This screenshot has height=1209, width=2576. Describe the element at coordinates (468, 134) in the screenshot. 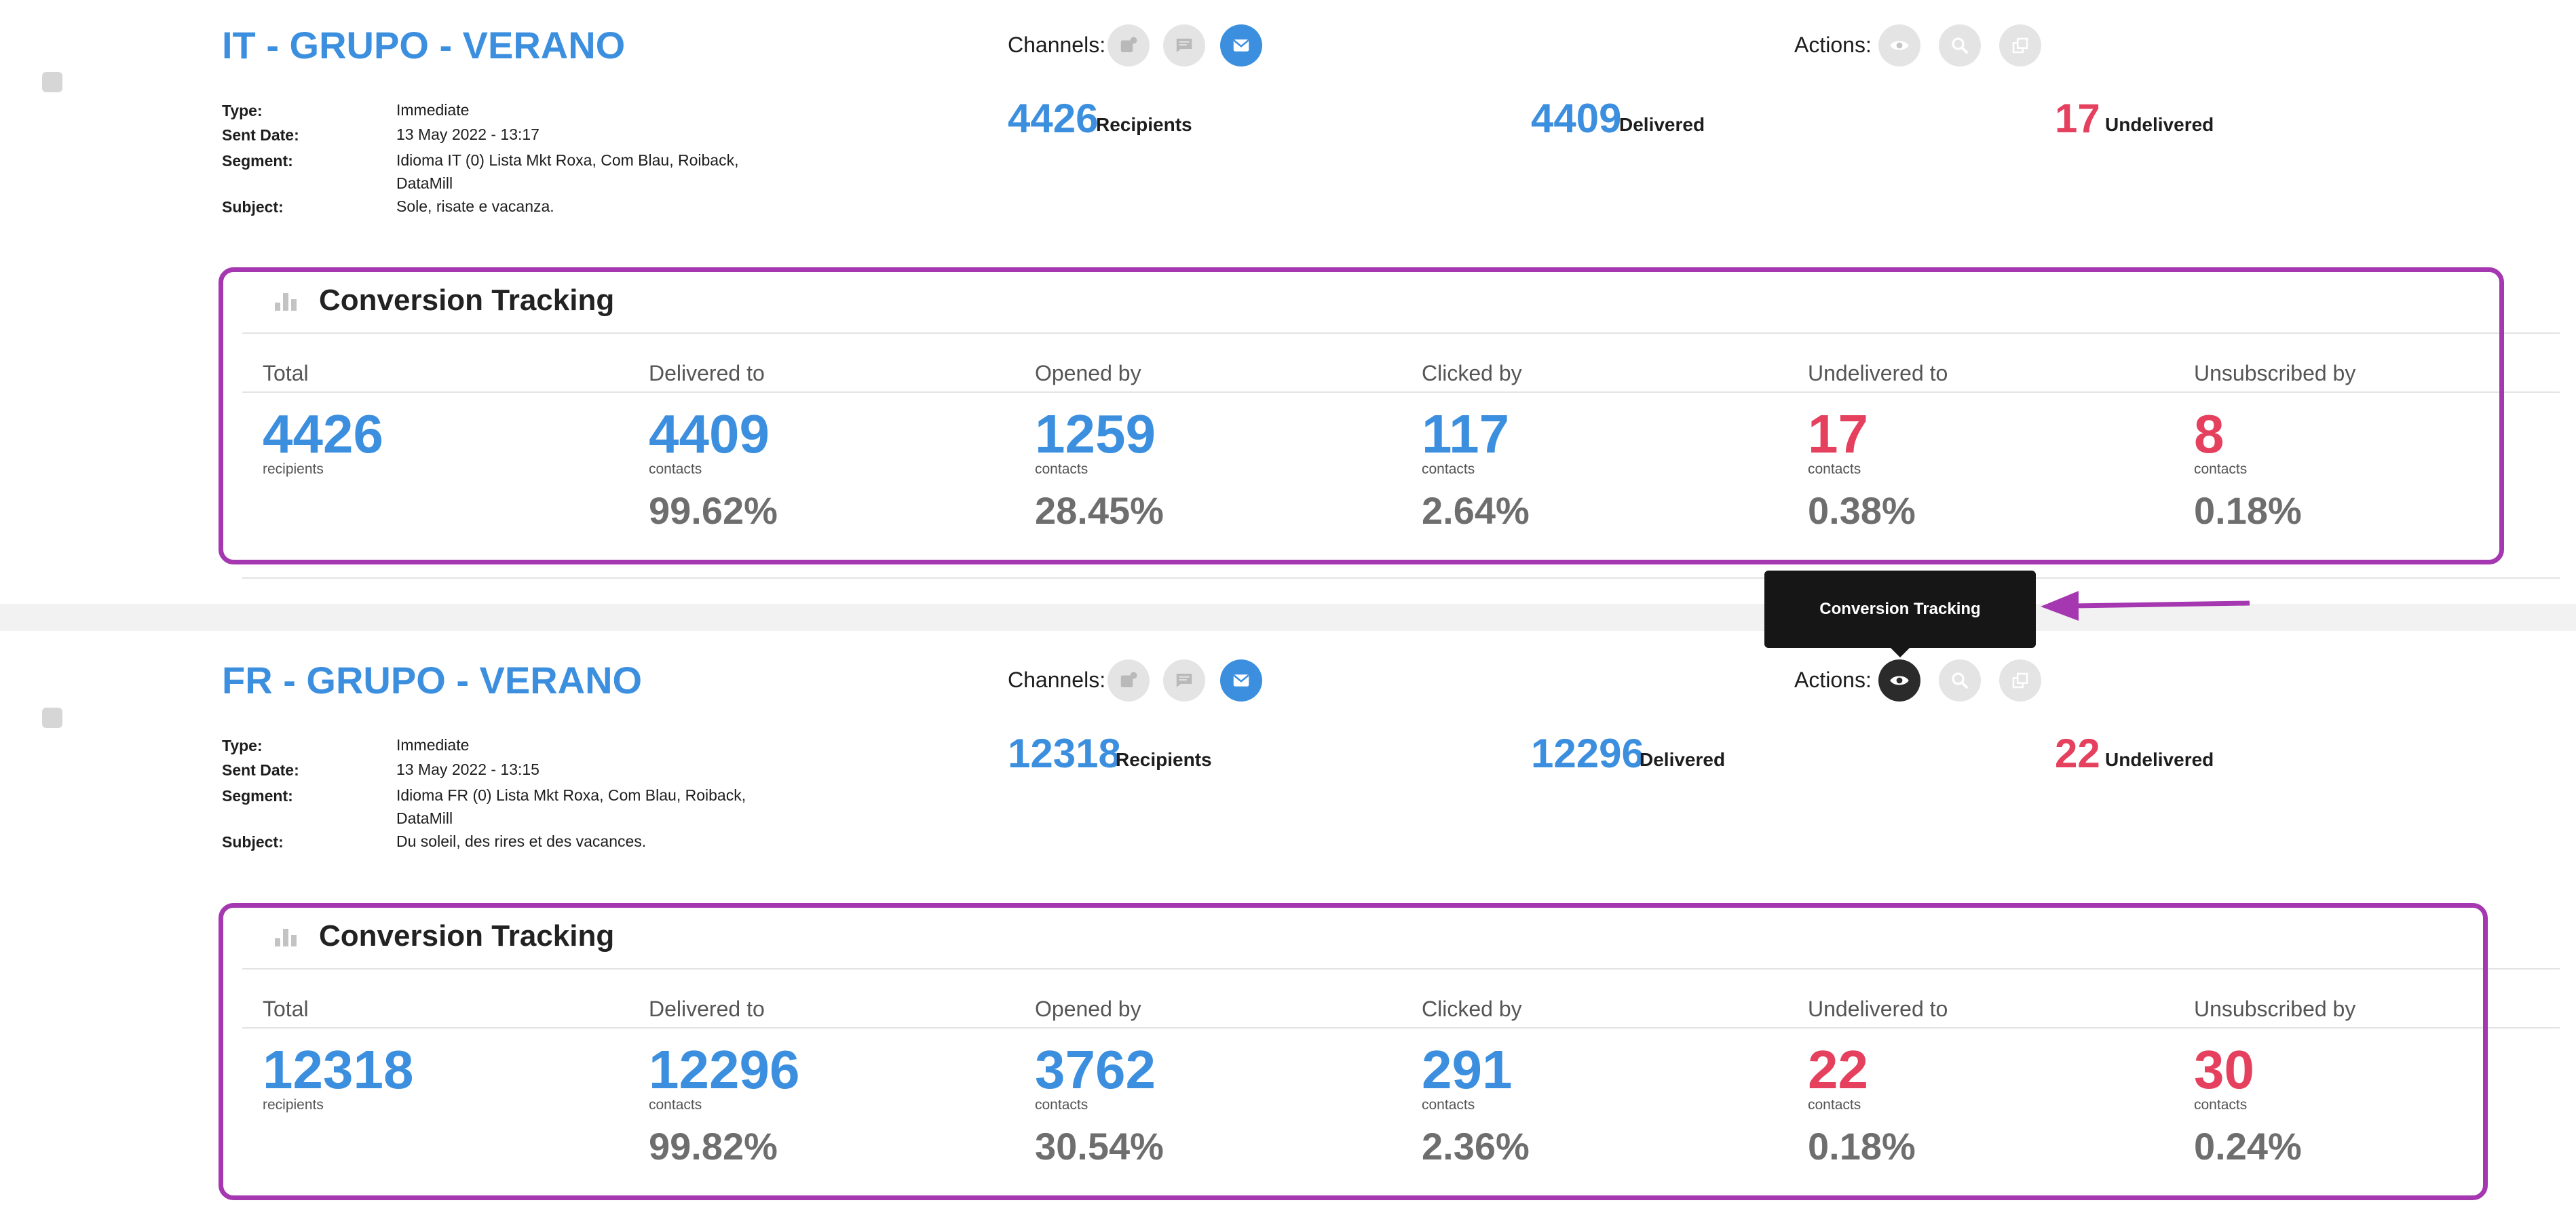

I see `sent-date-value: 13 May 2022 - 13:17` at that location.